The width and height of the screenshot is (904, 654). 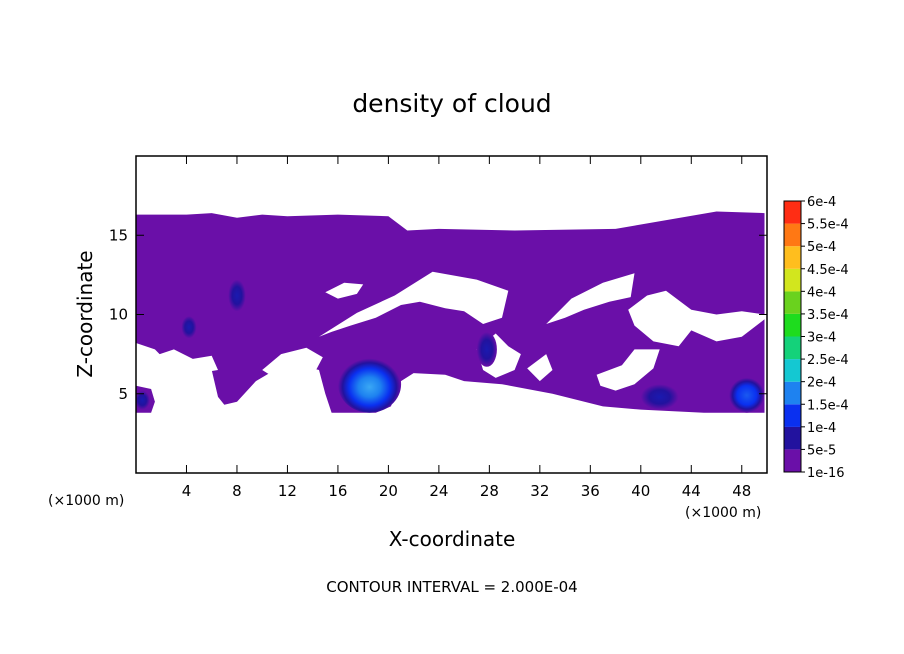 I want to click on x-tick-label: 4, so click(x=187, y=491).